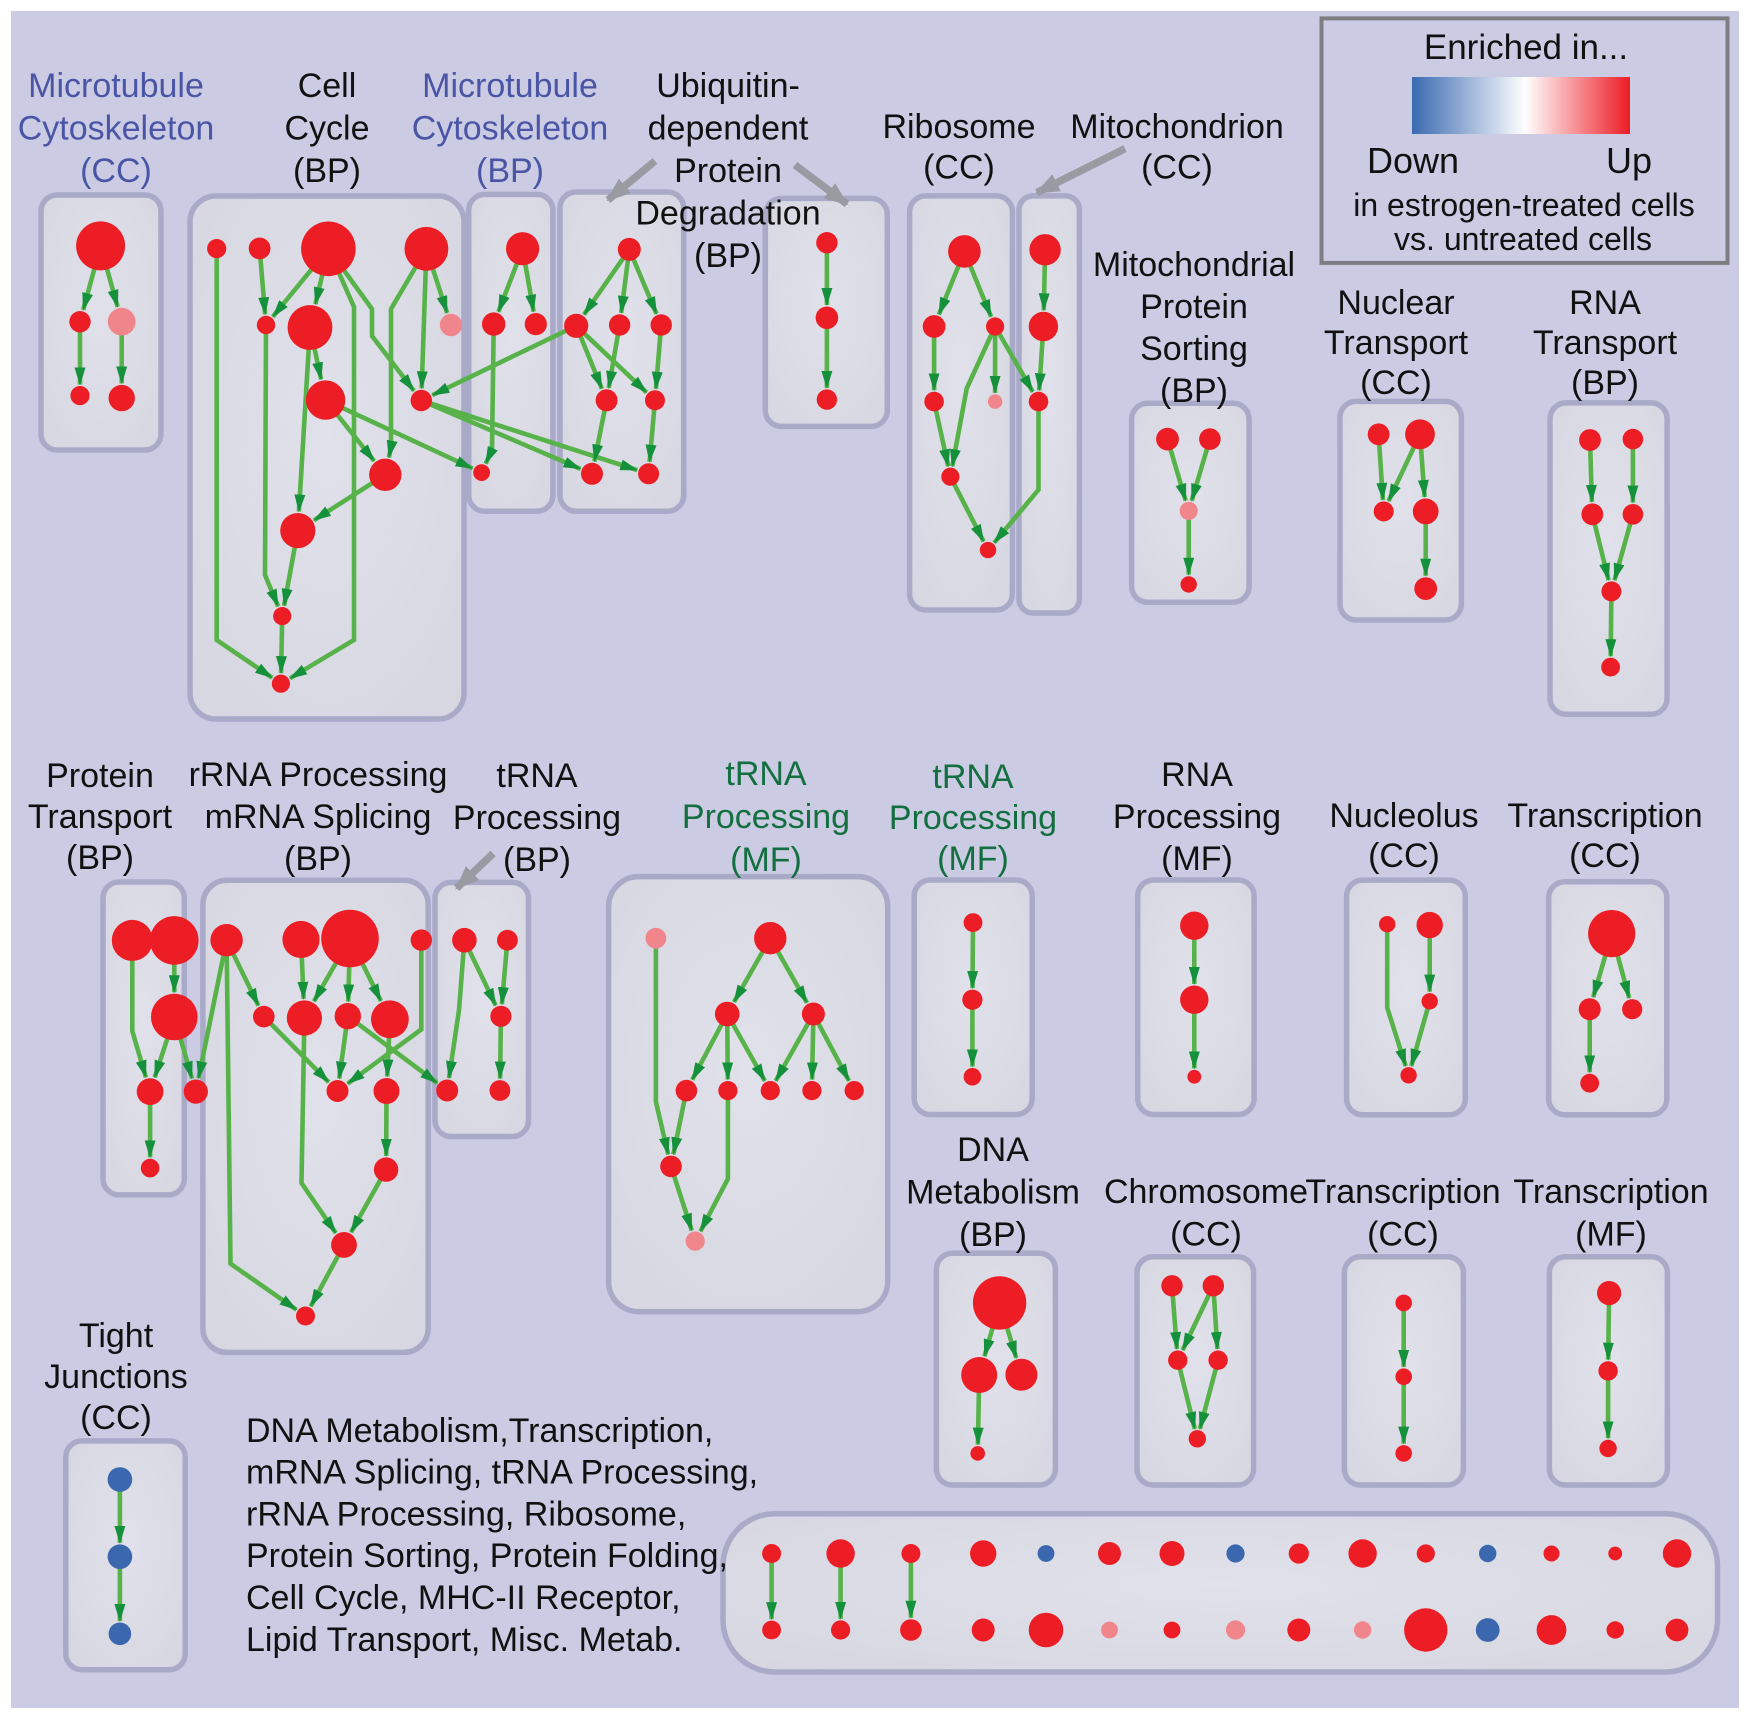 Image resolution: width=1750 pixels, height=1715 pixels. I want to click on svg-text: Mitochondrion, so click(1177, 127).